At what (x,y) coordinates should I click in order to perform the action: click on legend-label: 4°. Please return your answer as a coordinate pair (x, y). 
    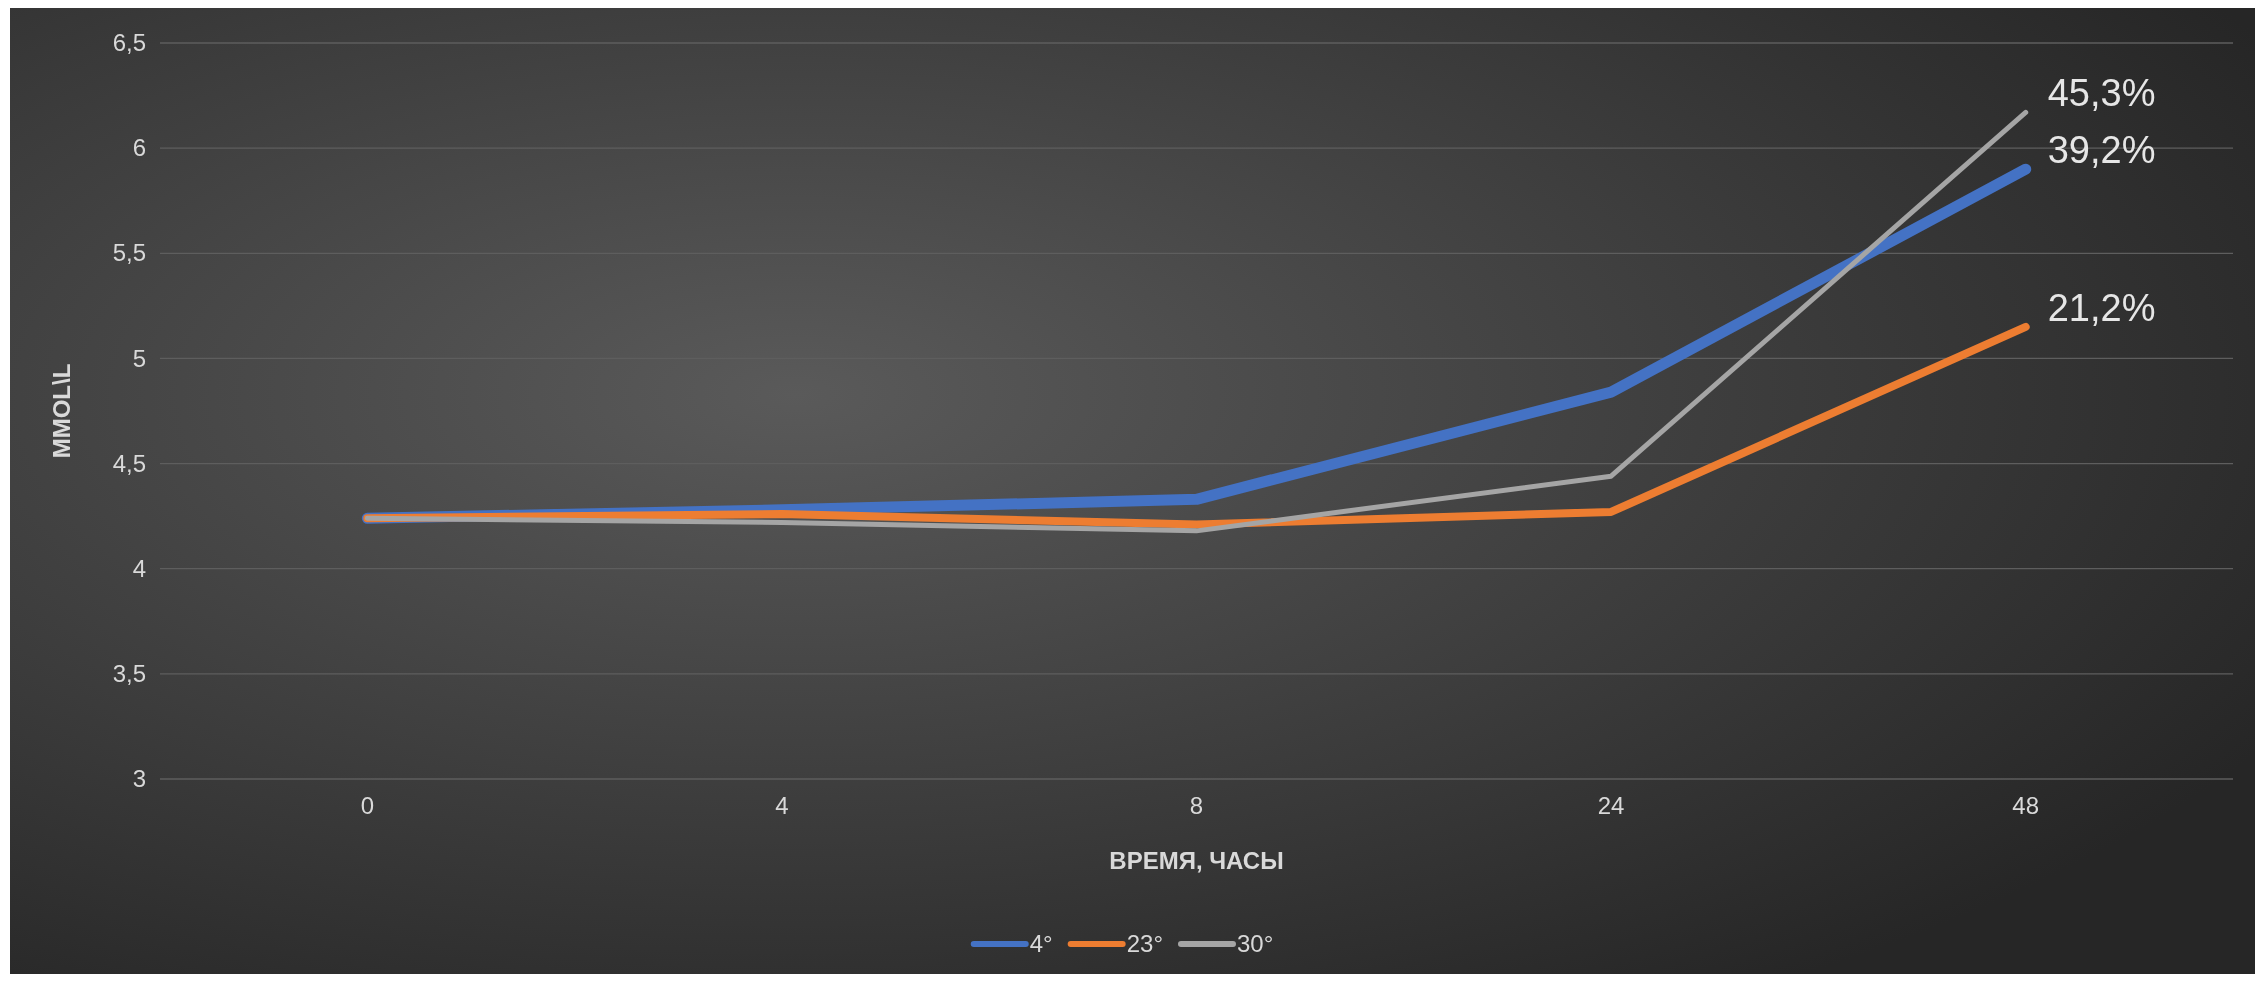
    Looking at the image, I should click on (1041, 943).